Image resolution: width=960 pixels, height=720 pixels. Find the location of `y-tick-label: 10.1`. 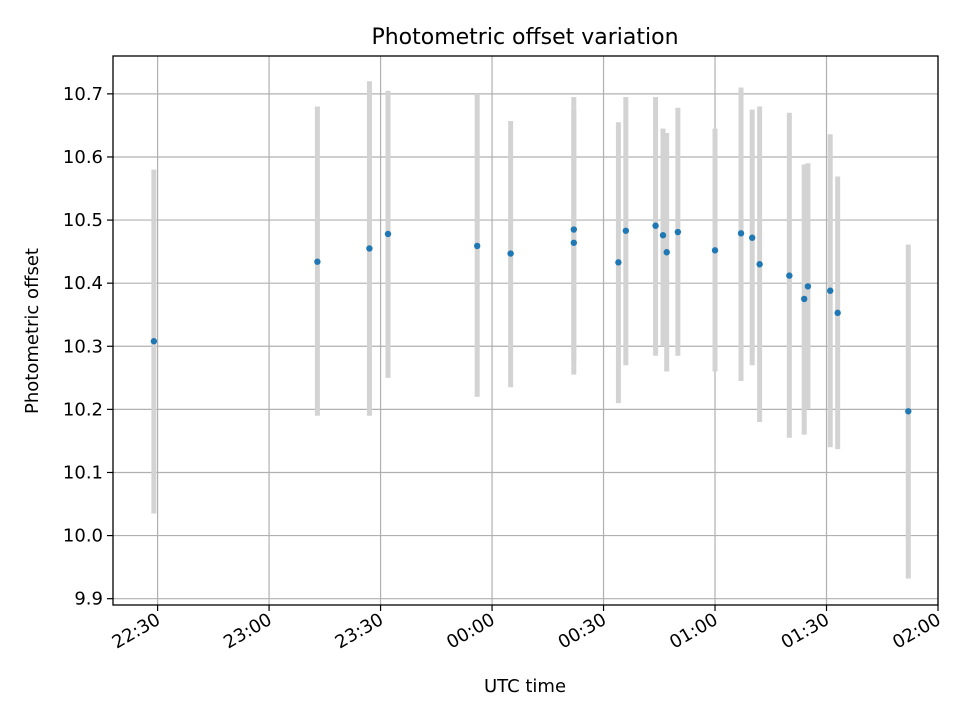

y-tick-label: 10.1 is located at coordinates (83, 472).